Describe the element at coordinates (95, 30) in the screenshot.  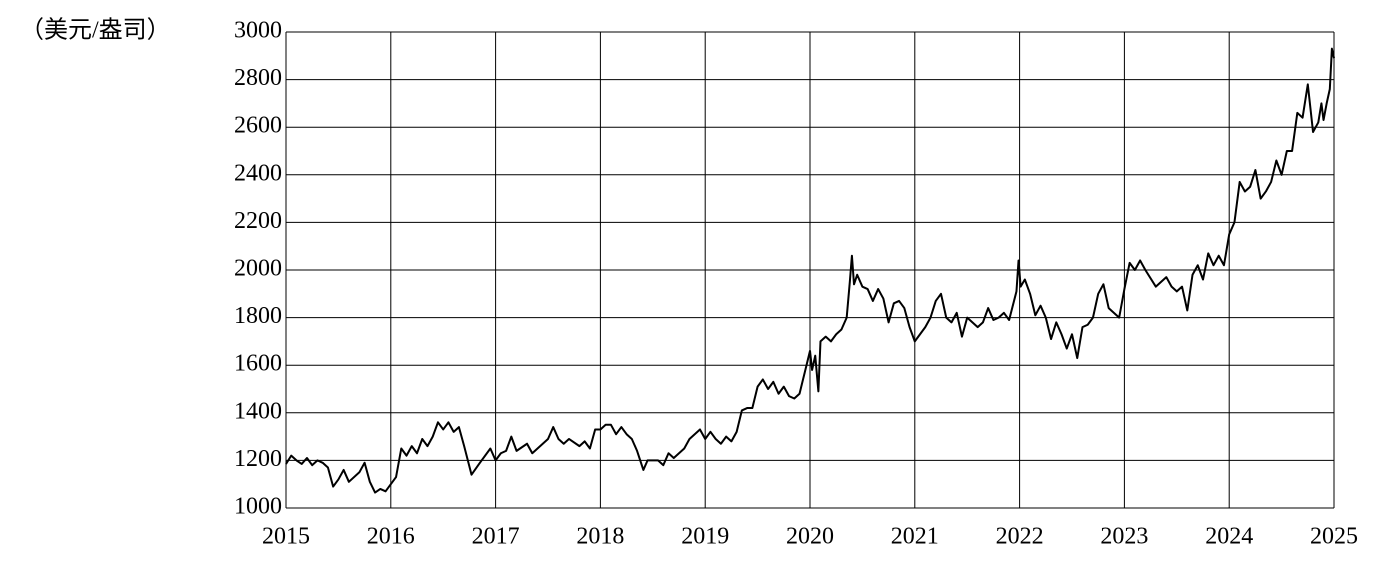
I see `y-axis-label: （美元/盎司）` at that location.